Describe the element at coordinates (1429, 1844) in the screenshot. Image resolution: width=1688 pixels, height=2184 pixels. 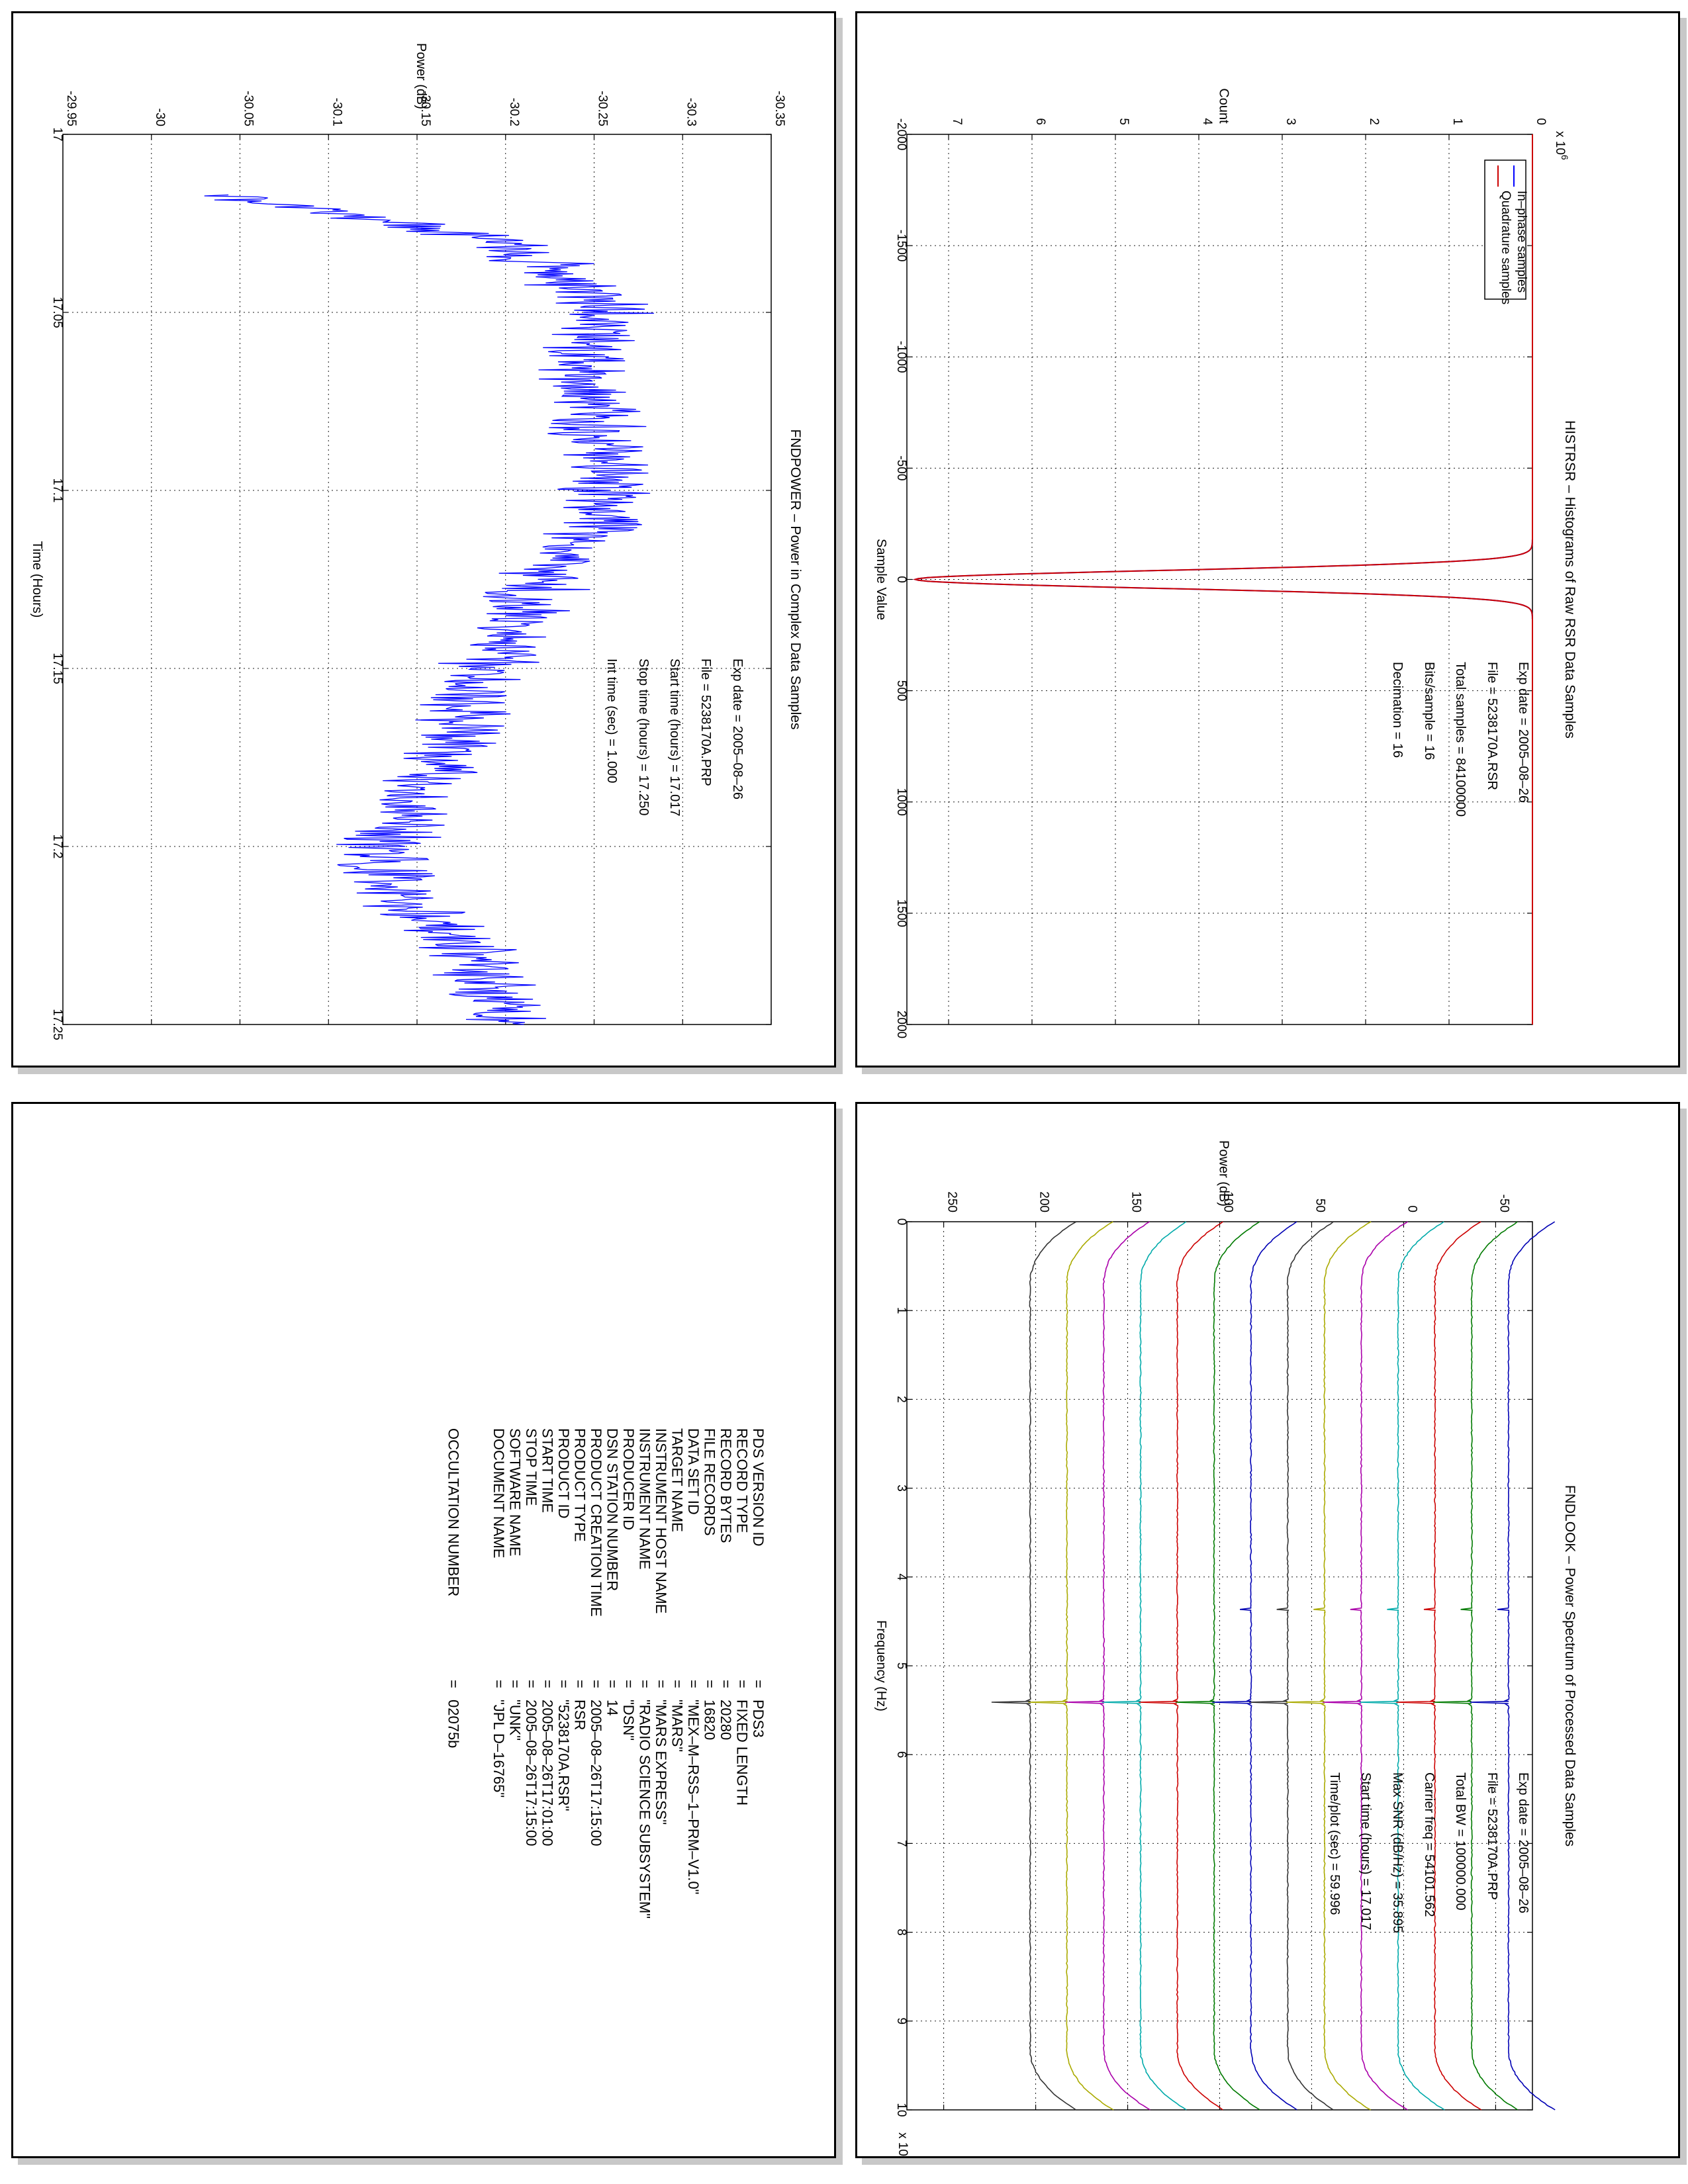
I see `info-annotation: Carrier freq = 54101.562` at that location.